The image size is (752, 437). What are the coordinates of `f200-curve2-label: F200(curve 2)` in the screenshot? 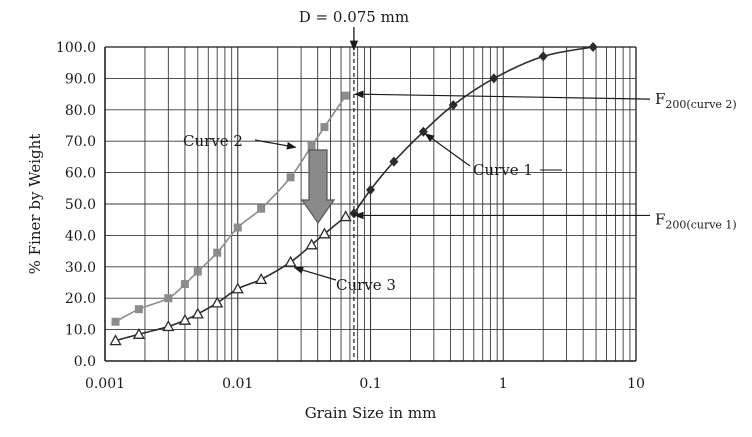 It's located at (696, 100).